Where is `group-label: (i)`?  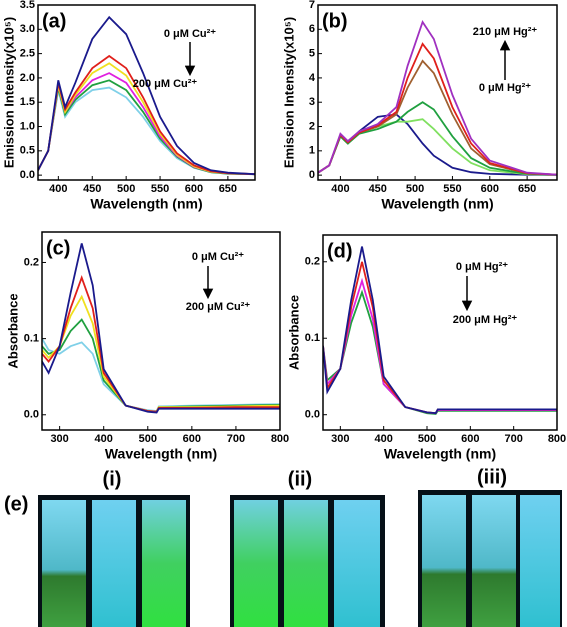
group-label: (i) is located at coordinates (112, 479).